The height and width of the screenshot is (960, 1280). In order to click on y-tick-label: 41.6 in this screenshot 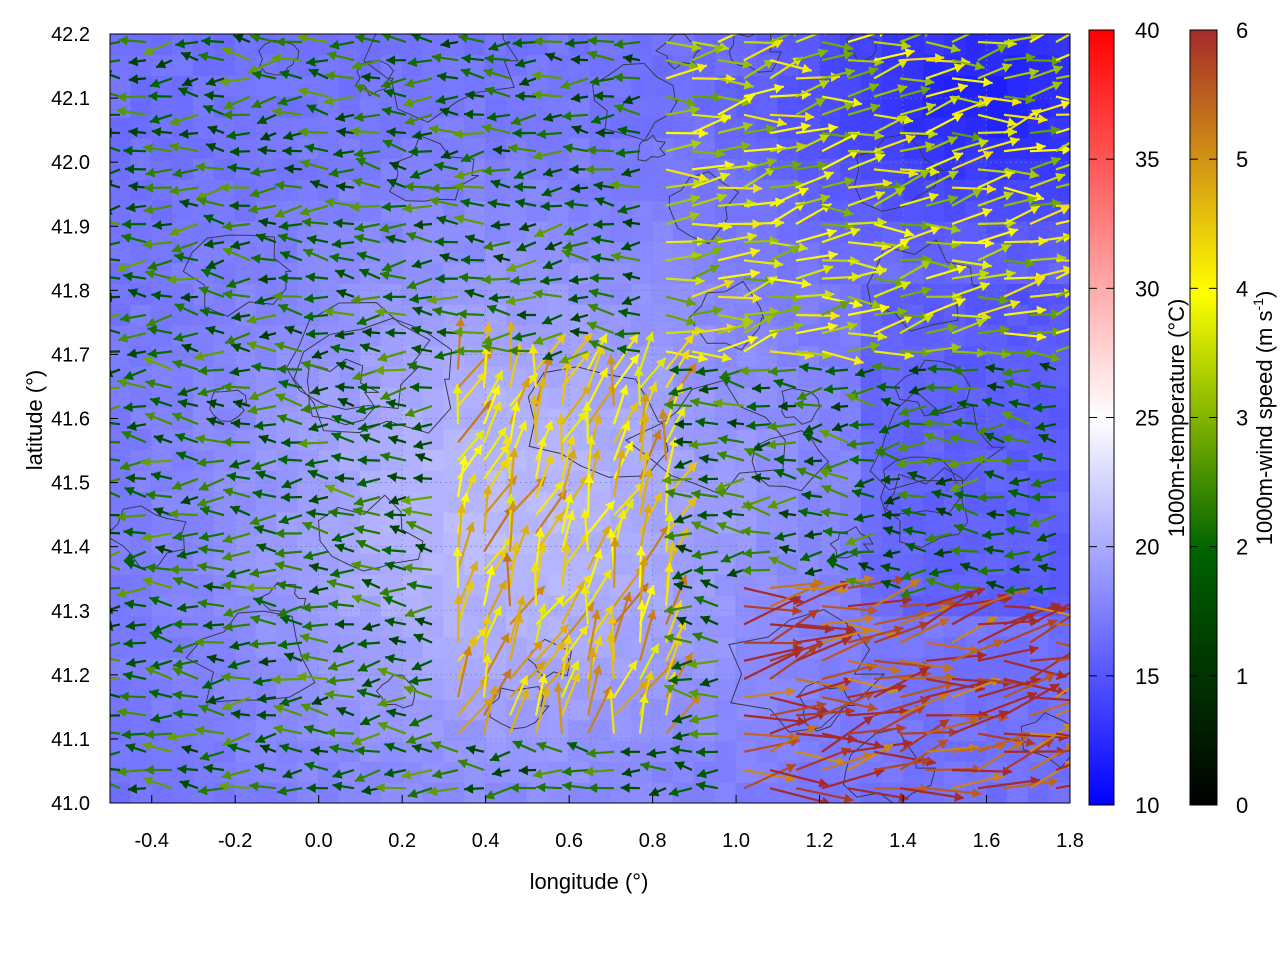, I will do `click(70, 420)`.